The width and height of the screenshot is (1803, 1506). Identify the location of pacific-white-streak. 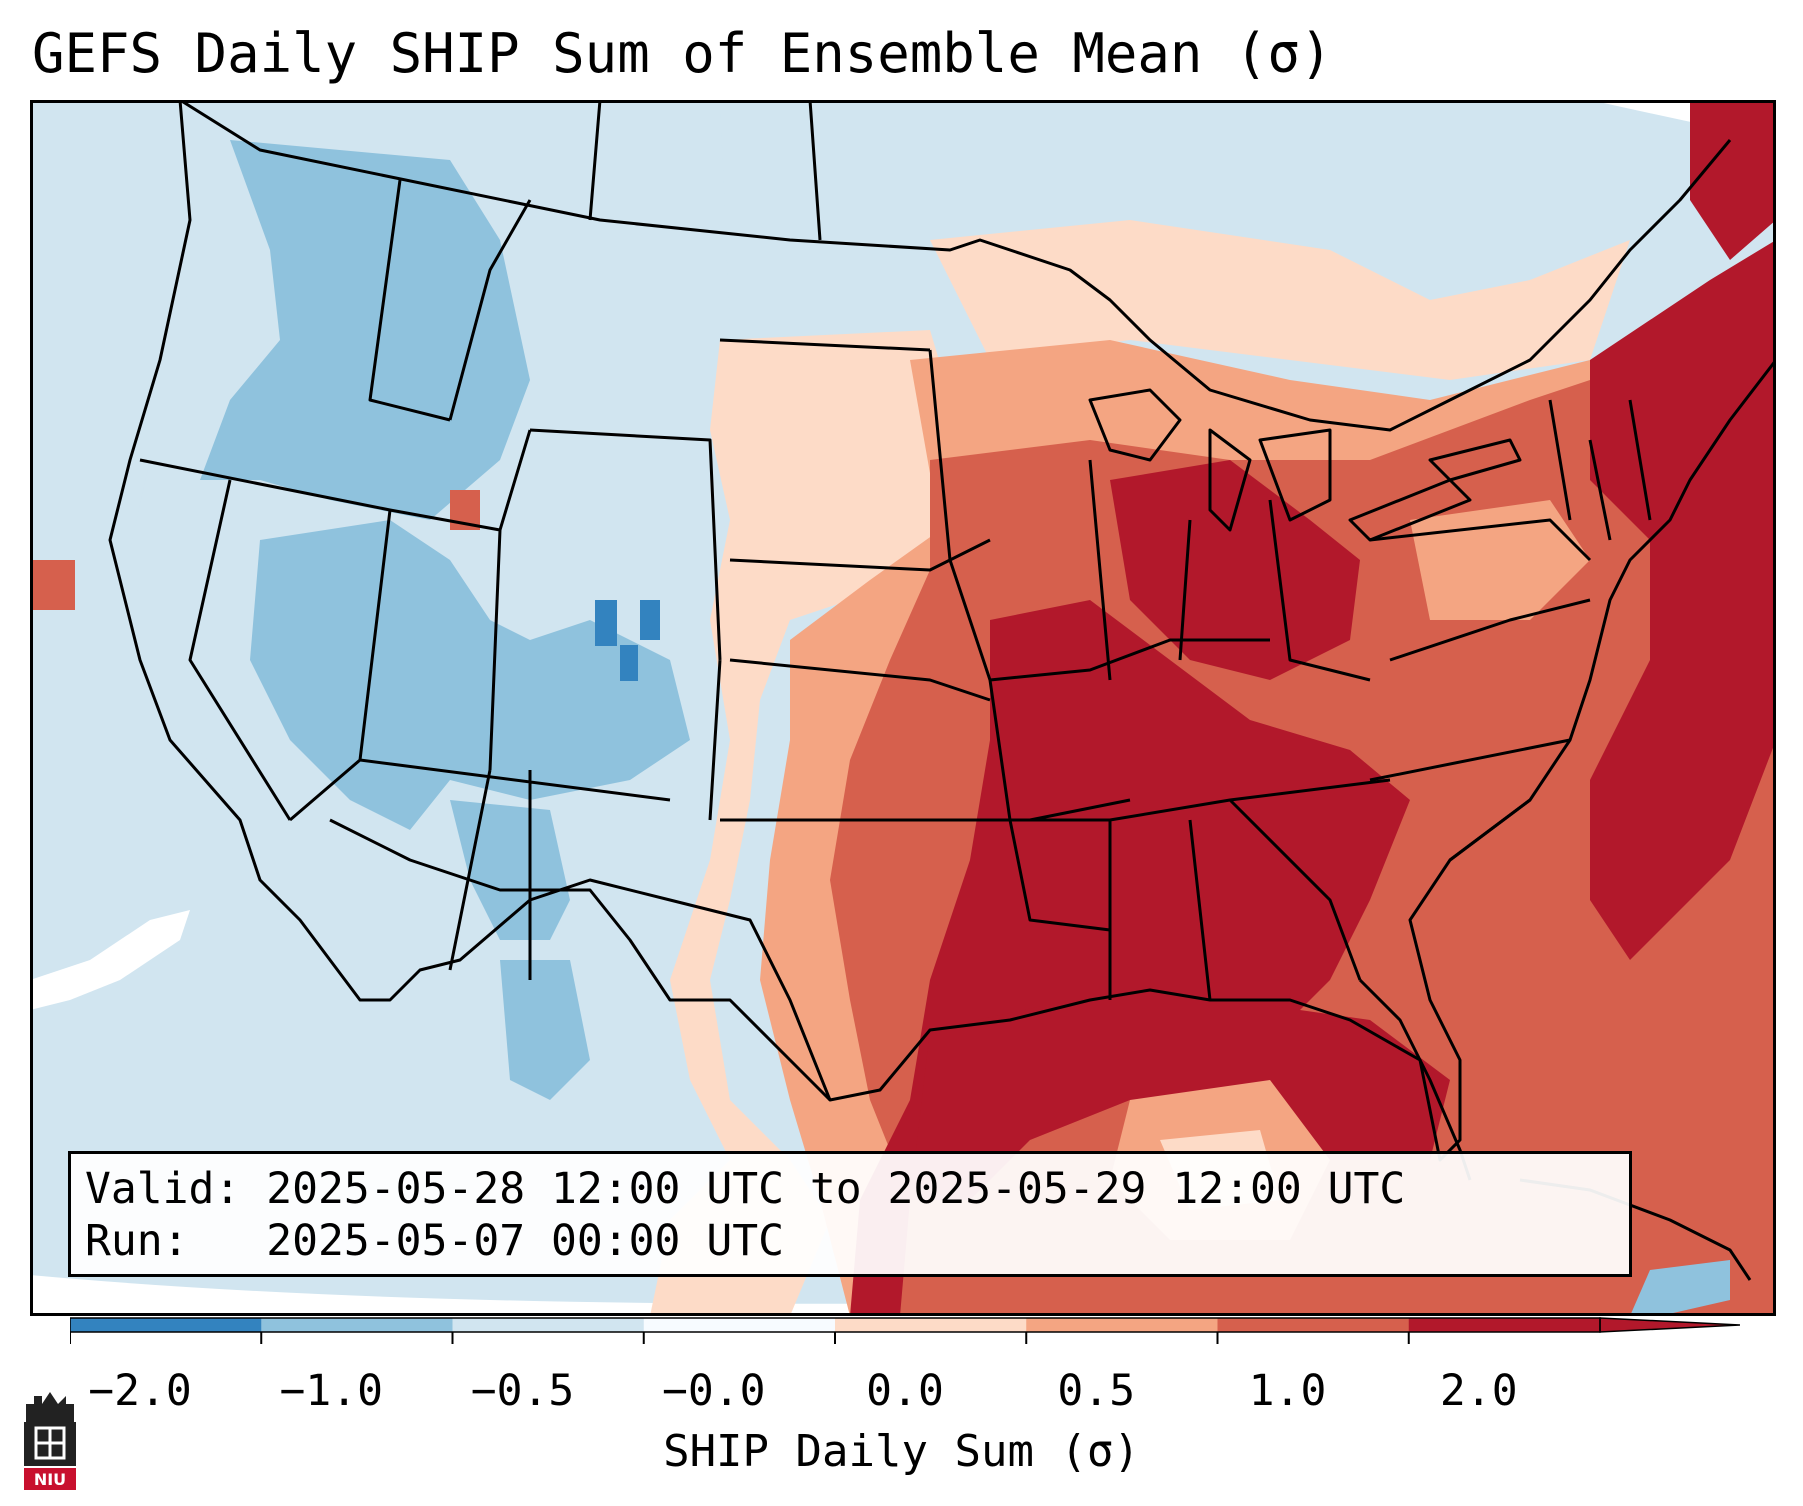
(110, 960).